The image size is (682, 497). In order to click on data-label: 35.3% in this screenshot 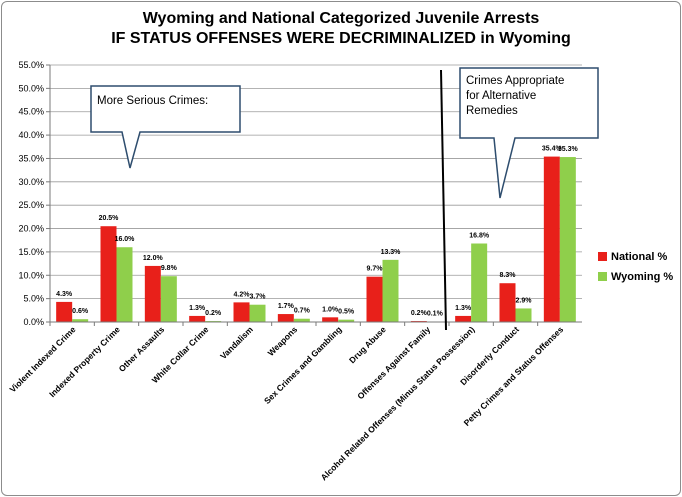, I will do `click(568, 149)`.